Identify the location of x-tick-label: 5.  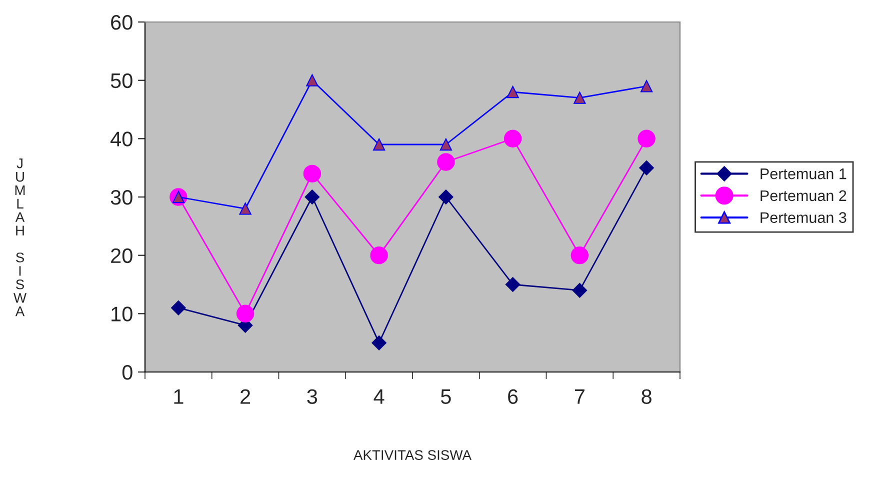
(445, 396).